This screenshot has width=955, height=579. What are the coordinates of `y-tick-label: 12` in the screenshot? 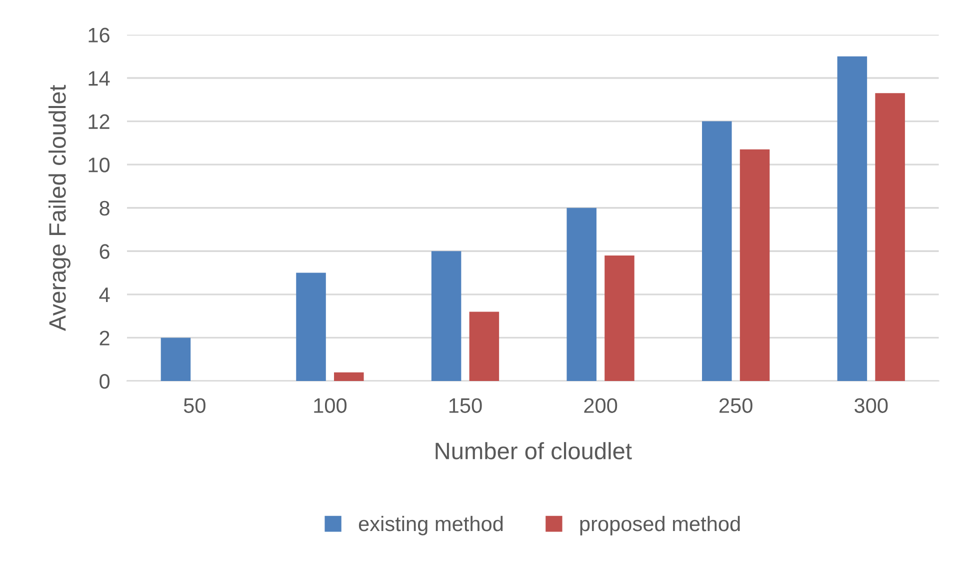 It's located at (99, 121).